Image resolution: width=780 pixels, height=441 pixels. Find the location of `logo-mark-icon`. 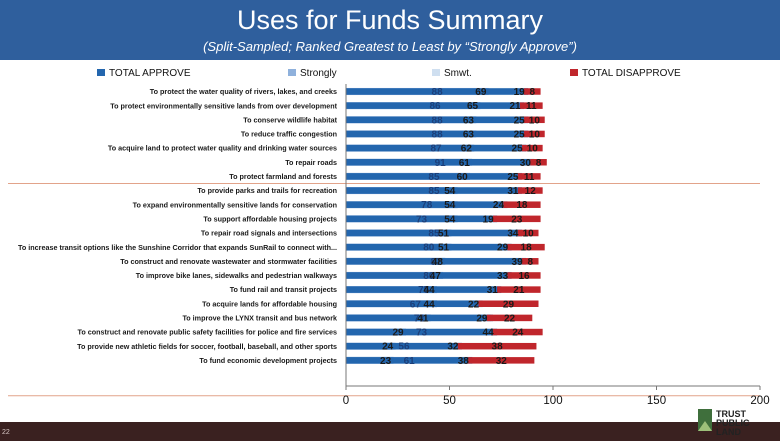

logo-mark-icon is located at coordinates (705, 420).